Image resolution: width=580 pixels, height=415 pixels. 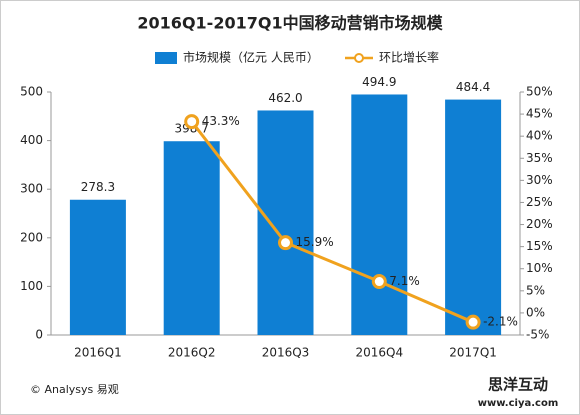 What do you see at coordinates (473, 353) in the screenshot?
I see `x-tick-label: 2017Q1` at bounding box center [473, 353].